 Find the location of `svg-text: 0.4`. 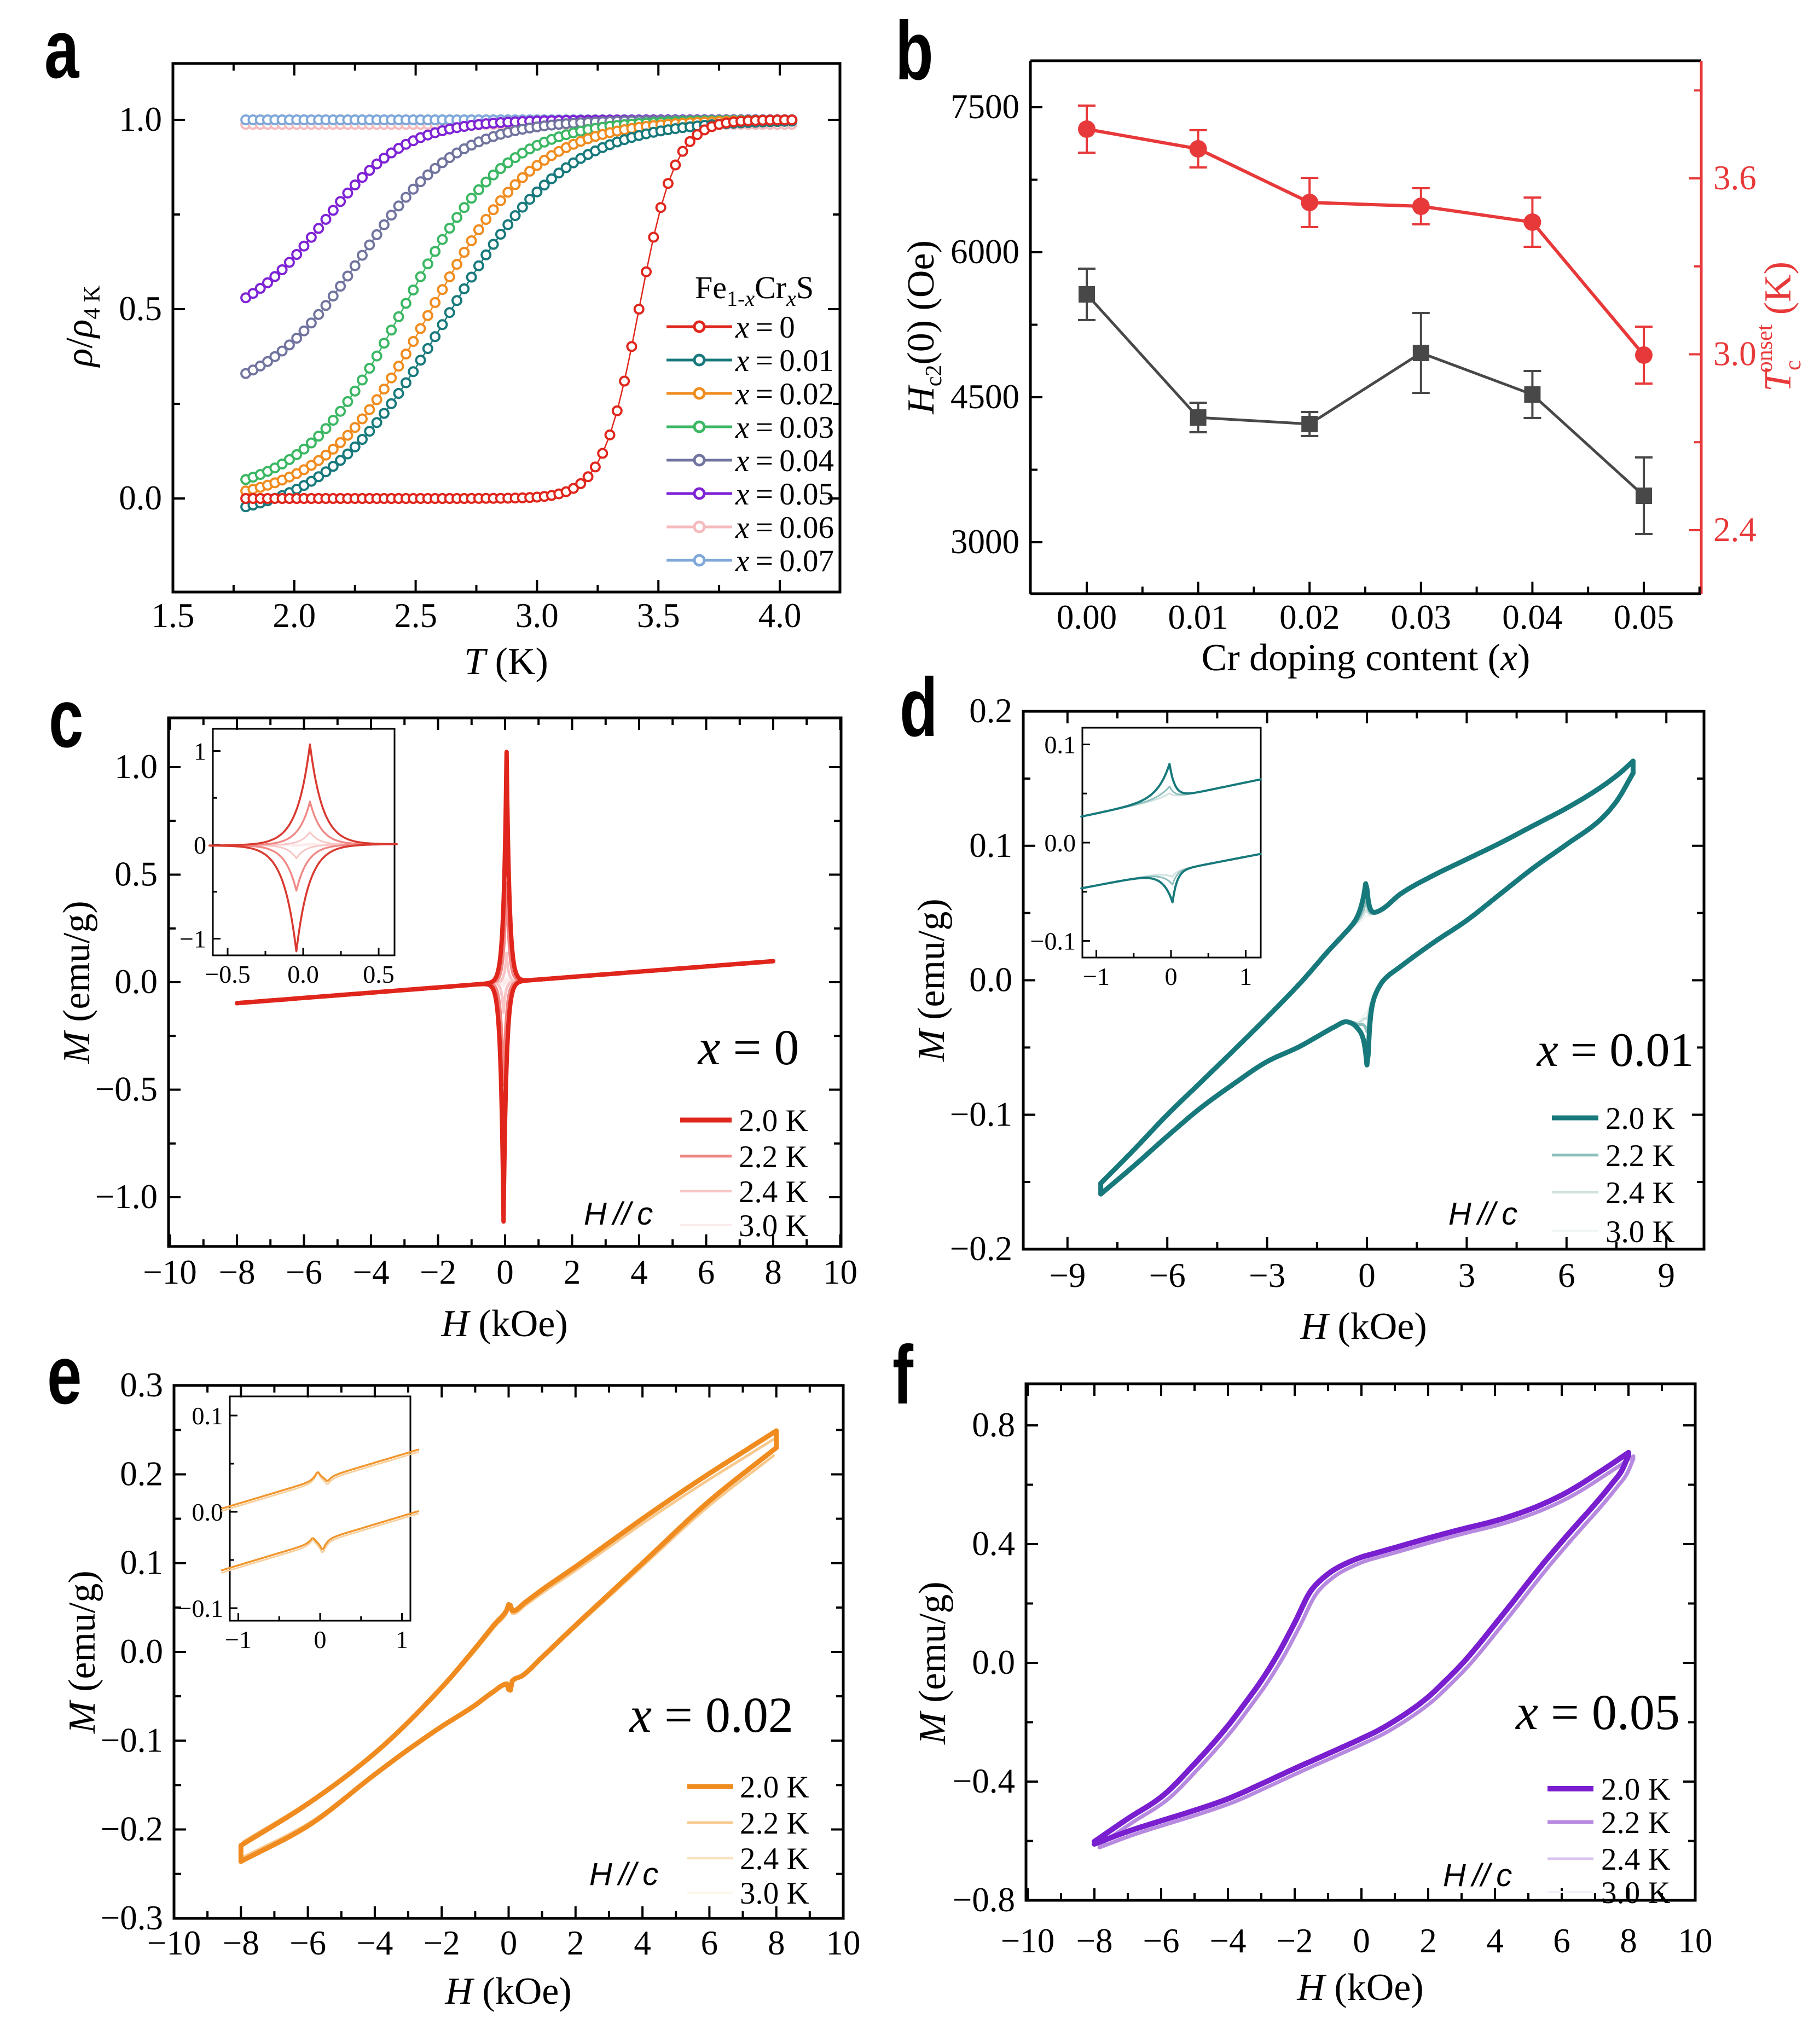

svg-text: 0.4 is located at coordinates (994, 1544).